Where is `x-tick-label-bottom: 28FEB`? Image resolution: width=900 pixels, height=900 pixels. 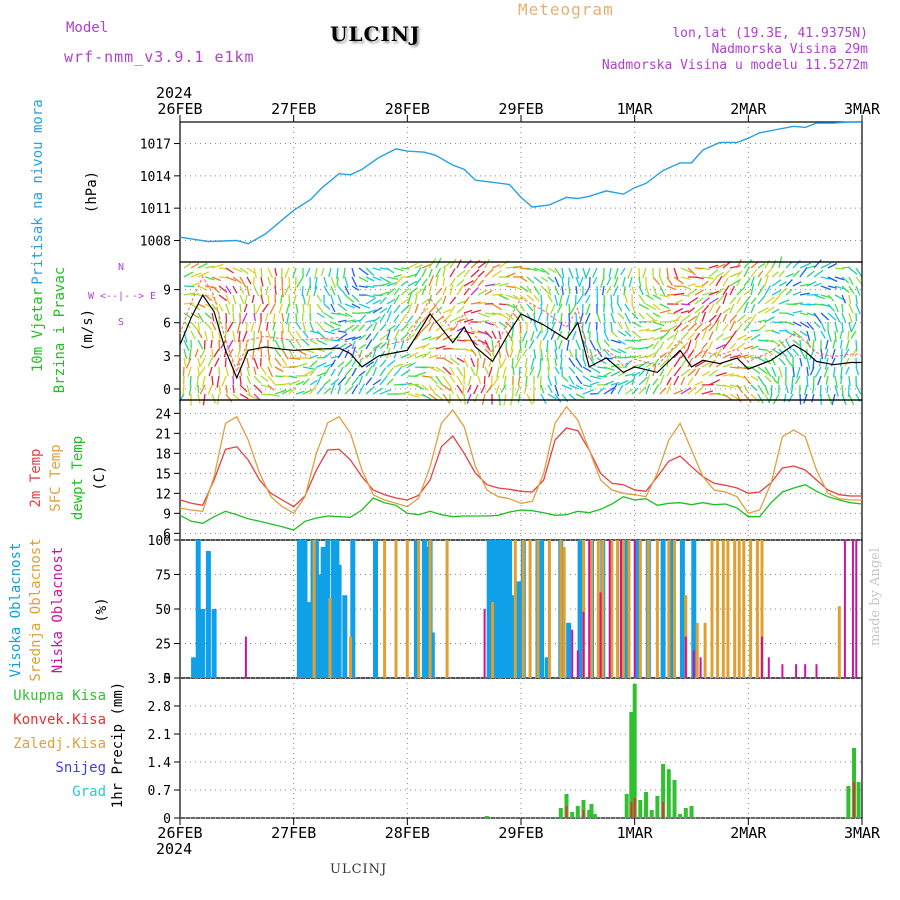
x-tick-label-bottom: 28FEB is located at coordinates (407, 833).